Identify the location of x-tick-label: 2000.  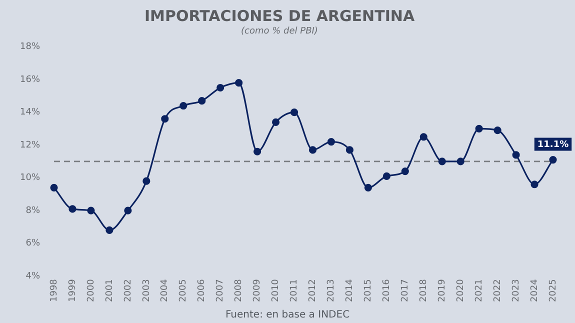
(91, 290).